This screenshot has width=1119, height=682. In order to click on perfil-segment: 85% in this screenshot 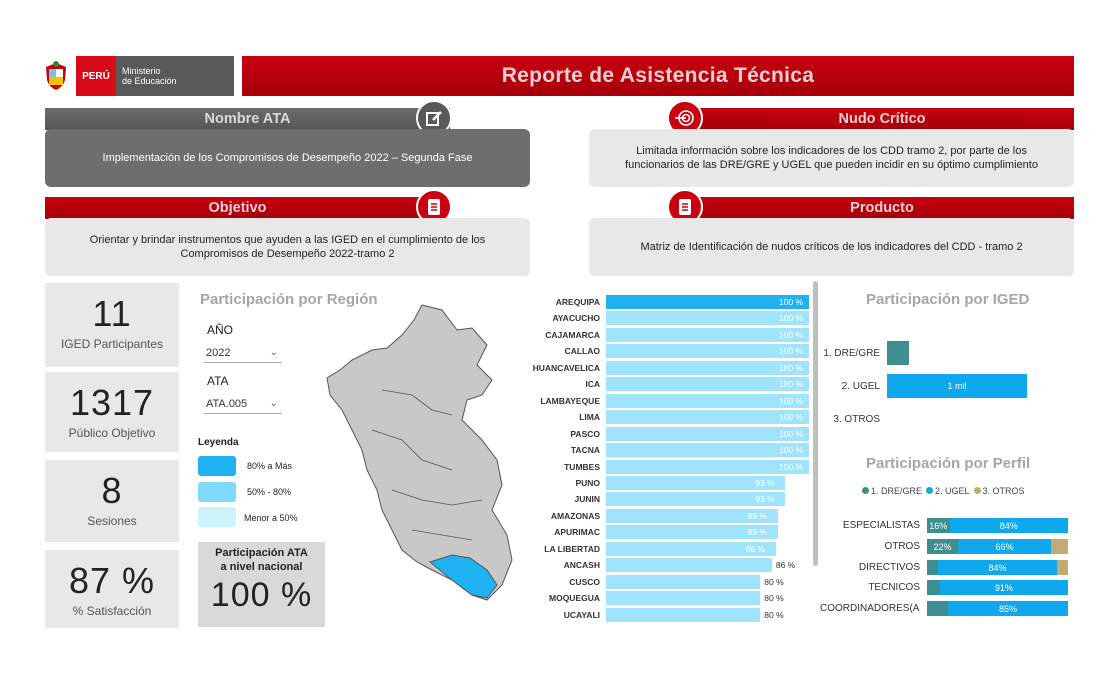, I will do `click(1008, 608)`.